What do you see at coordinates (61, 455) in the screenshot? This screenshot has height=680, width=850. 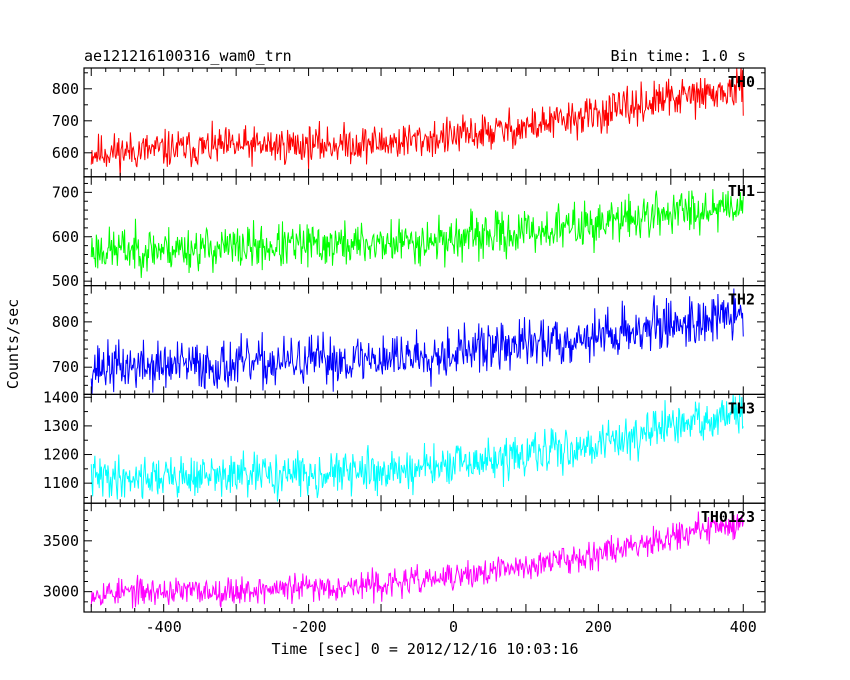 I see `y-tick-label: 1200` at bounding box center [61, 455].